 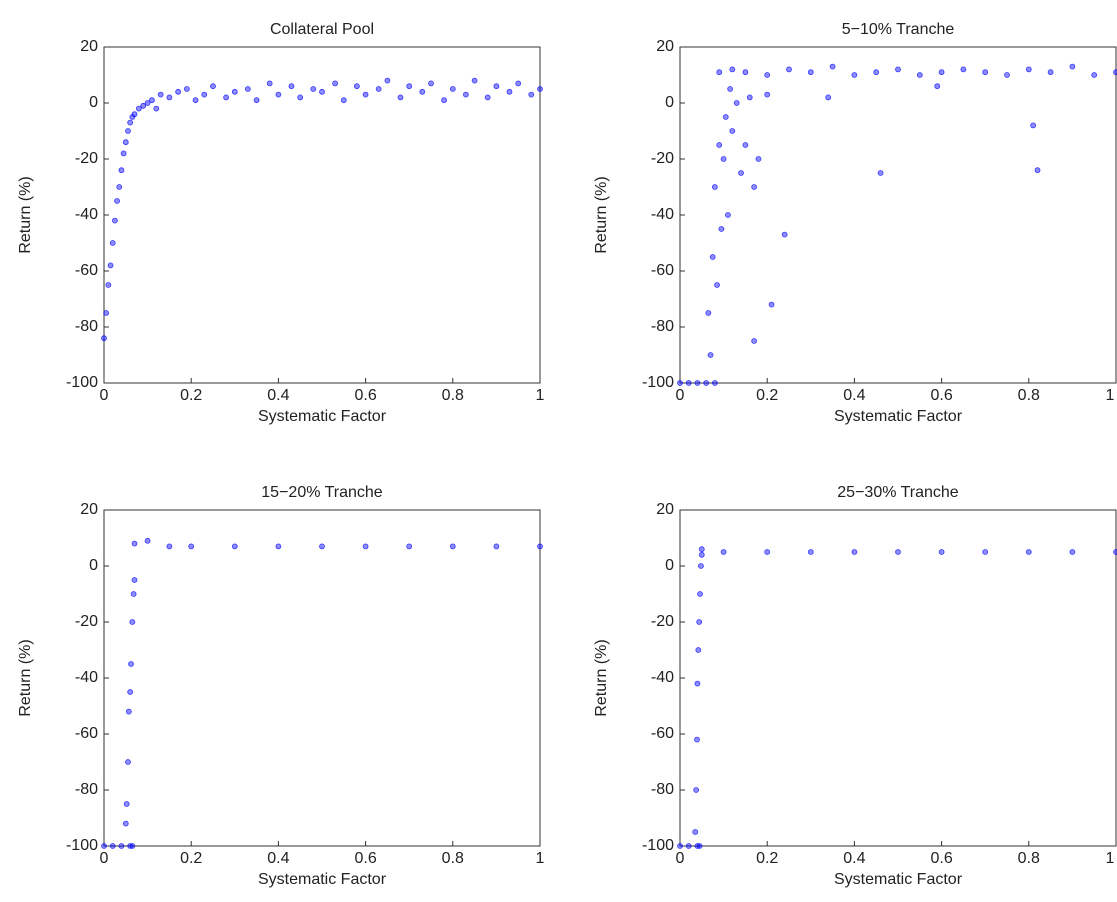 I want to click on y-tick-label: -60, so click(x=86, y=270).